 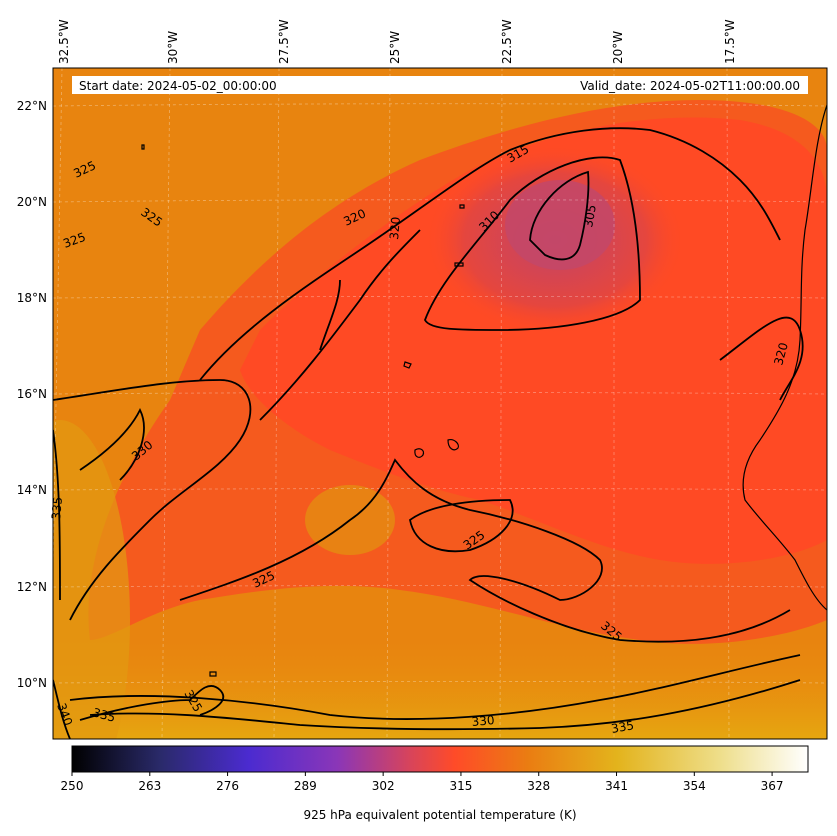 What do you see at coordinates (32, 683) in the screenshot?
I see `lat-tick: 10°N` at bounding box center [32, 683].